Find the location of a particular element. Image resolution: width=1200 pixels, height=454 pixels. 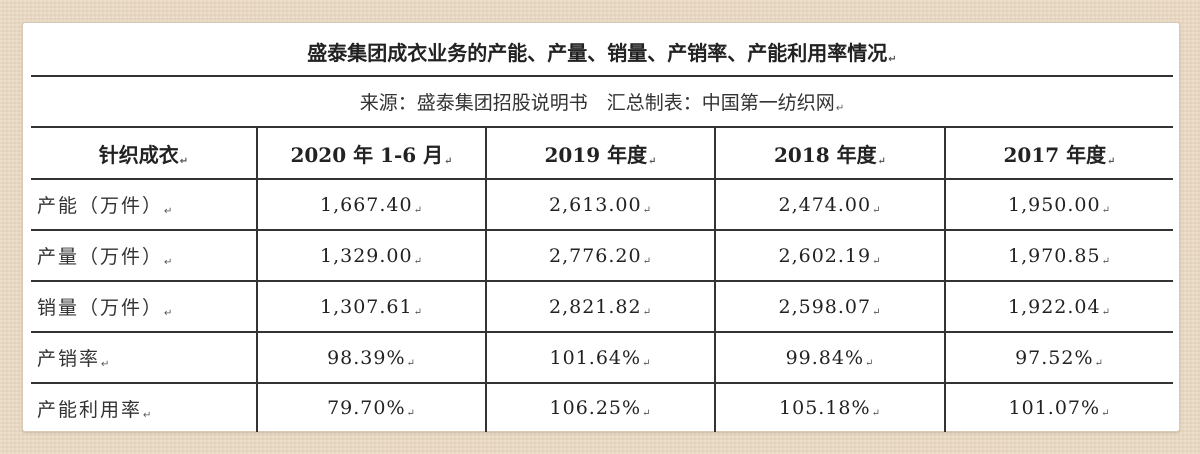

row-label-text: 销量（万件） is located at coordinates (100, 308).